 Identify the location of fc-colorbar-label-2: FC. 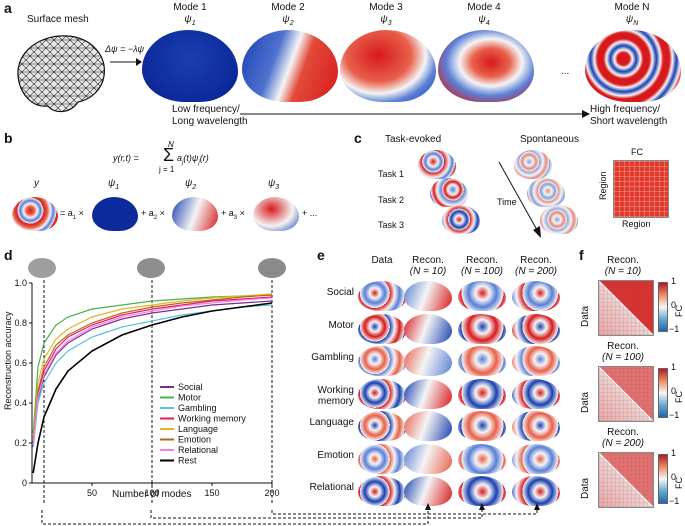
(679, 483).